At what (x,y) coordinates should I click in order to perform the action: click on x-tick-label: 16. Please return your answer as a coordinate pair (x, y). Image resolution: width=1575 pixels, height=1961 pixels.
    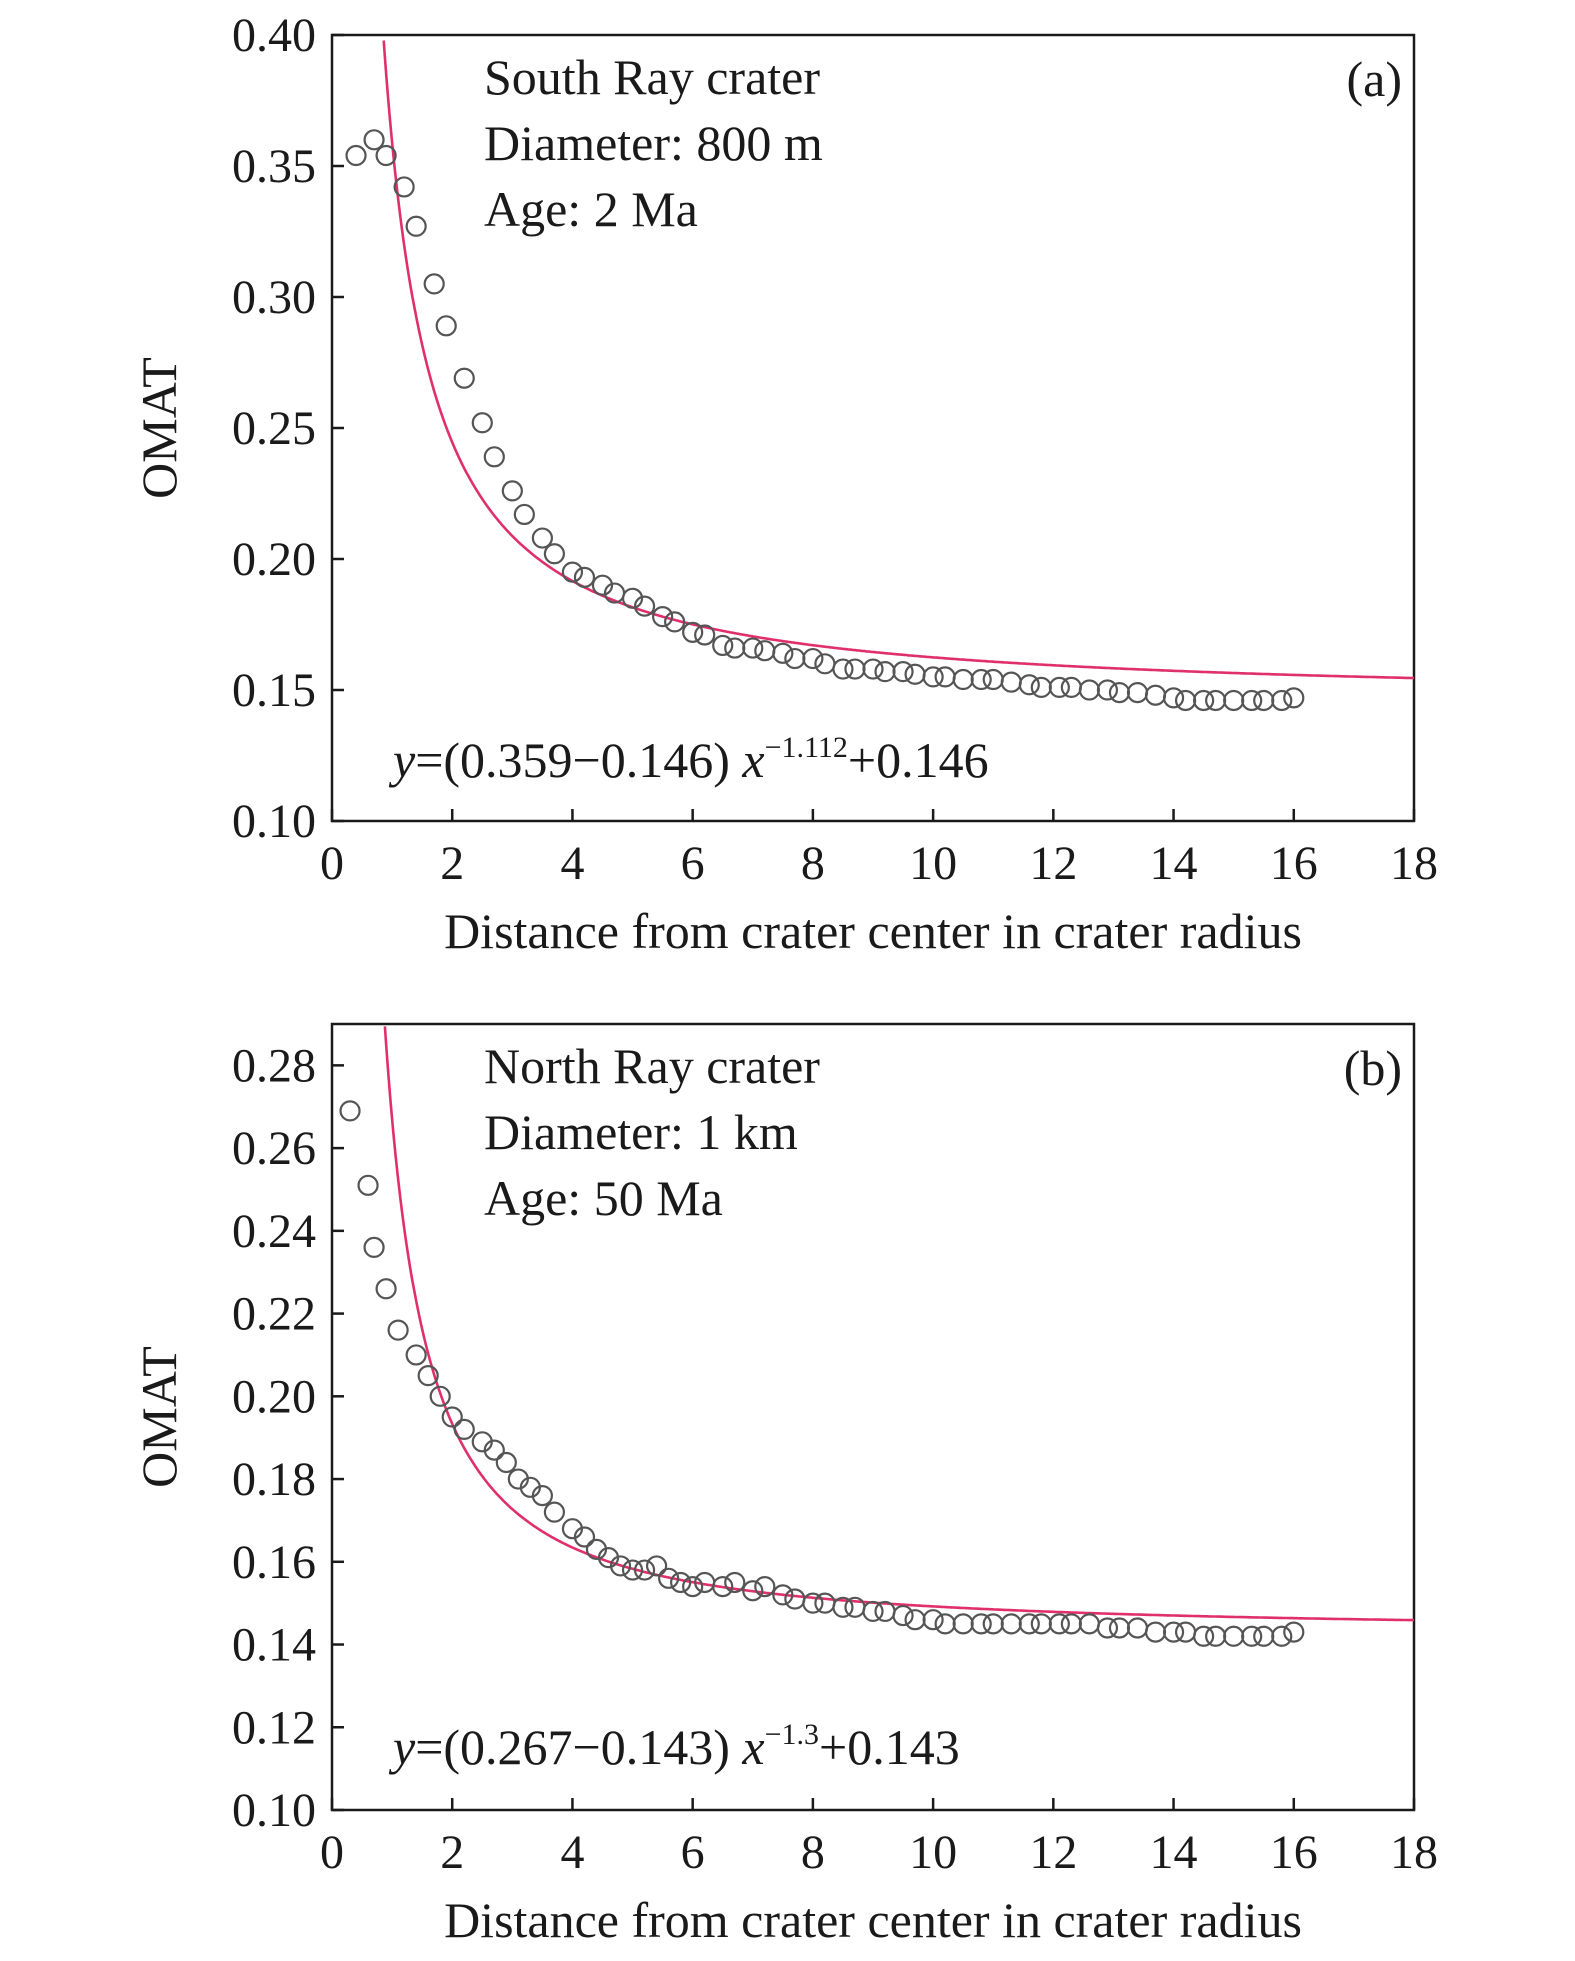
    Looking at the image, I should click on (1294, 863).